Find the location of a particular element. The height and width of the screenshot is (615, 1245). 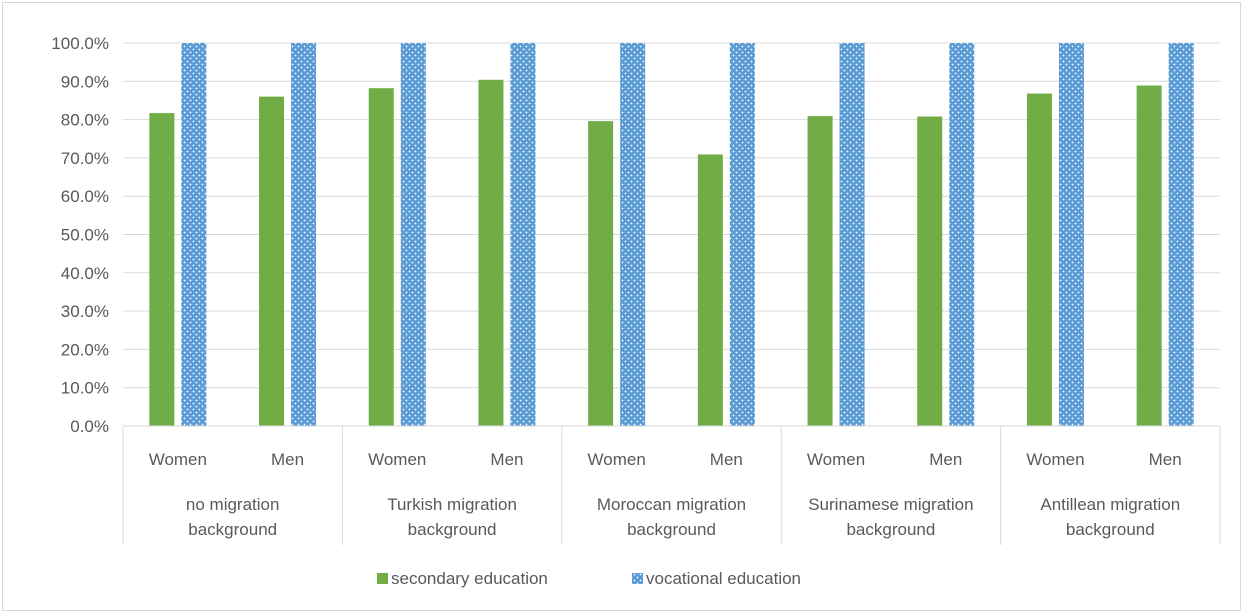

y-tick-label: 70.0% is located at coordinates (85, 158).